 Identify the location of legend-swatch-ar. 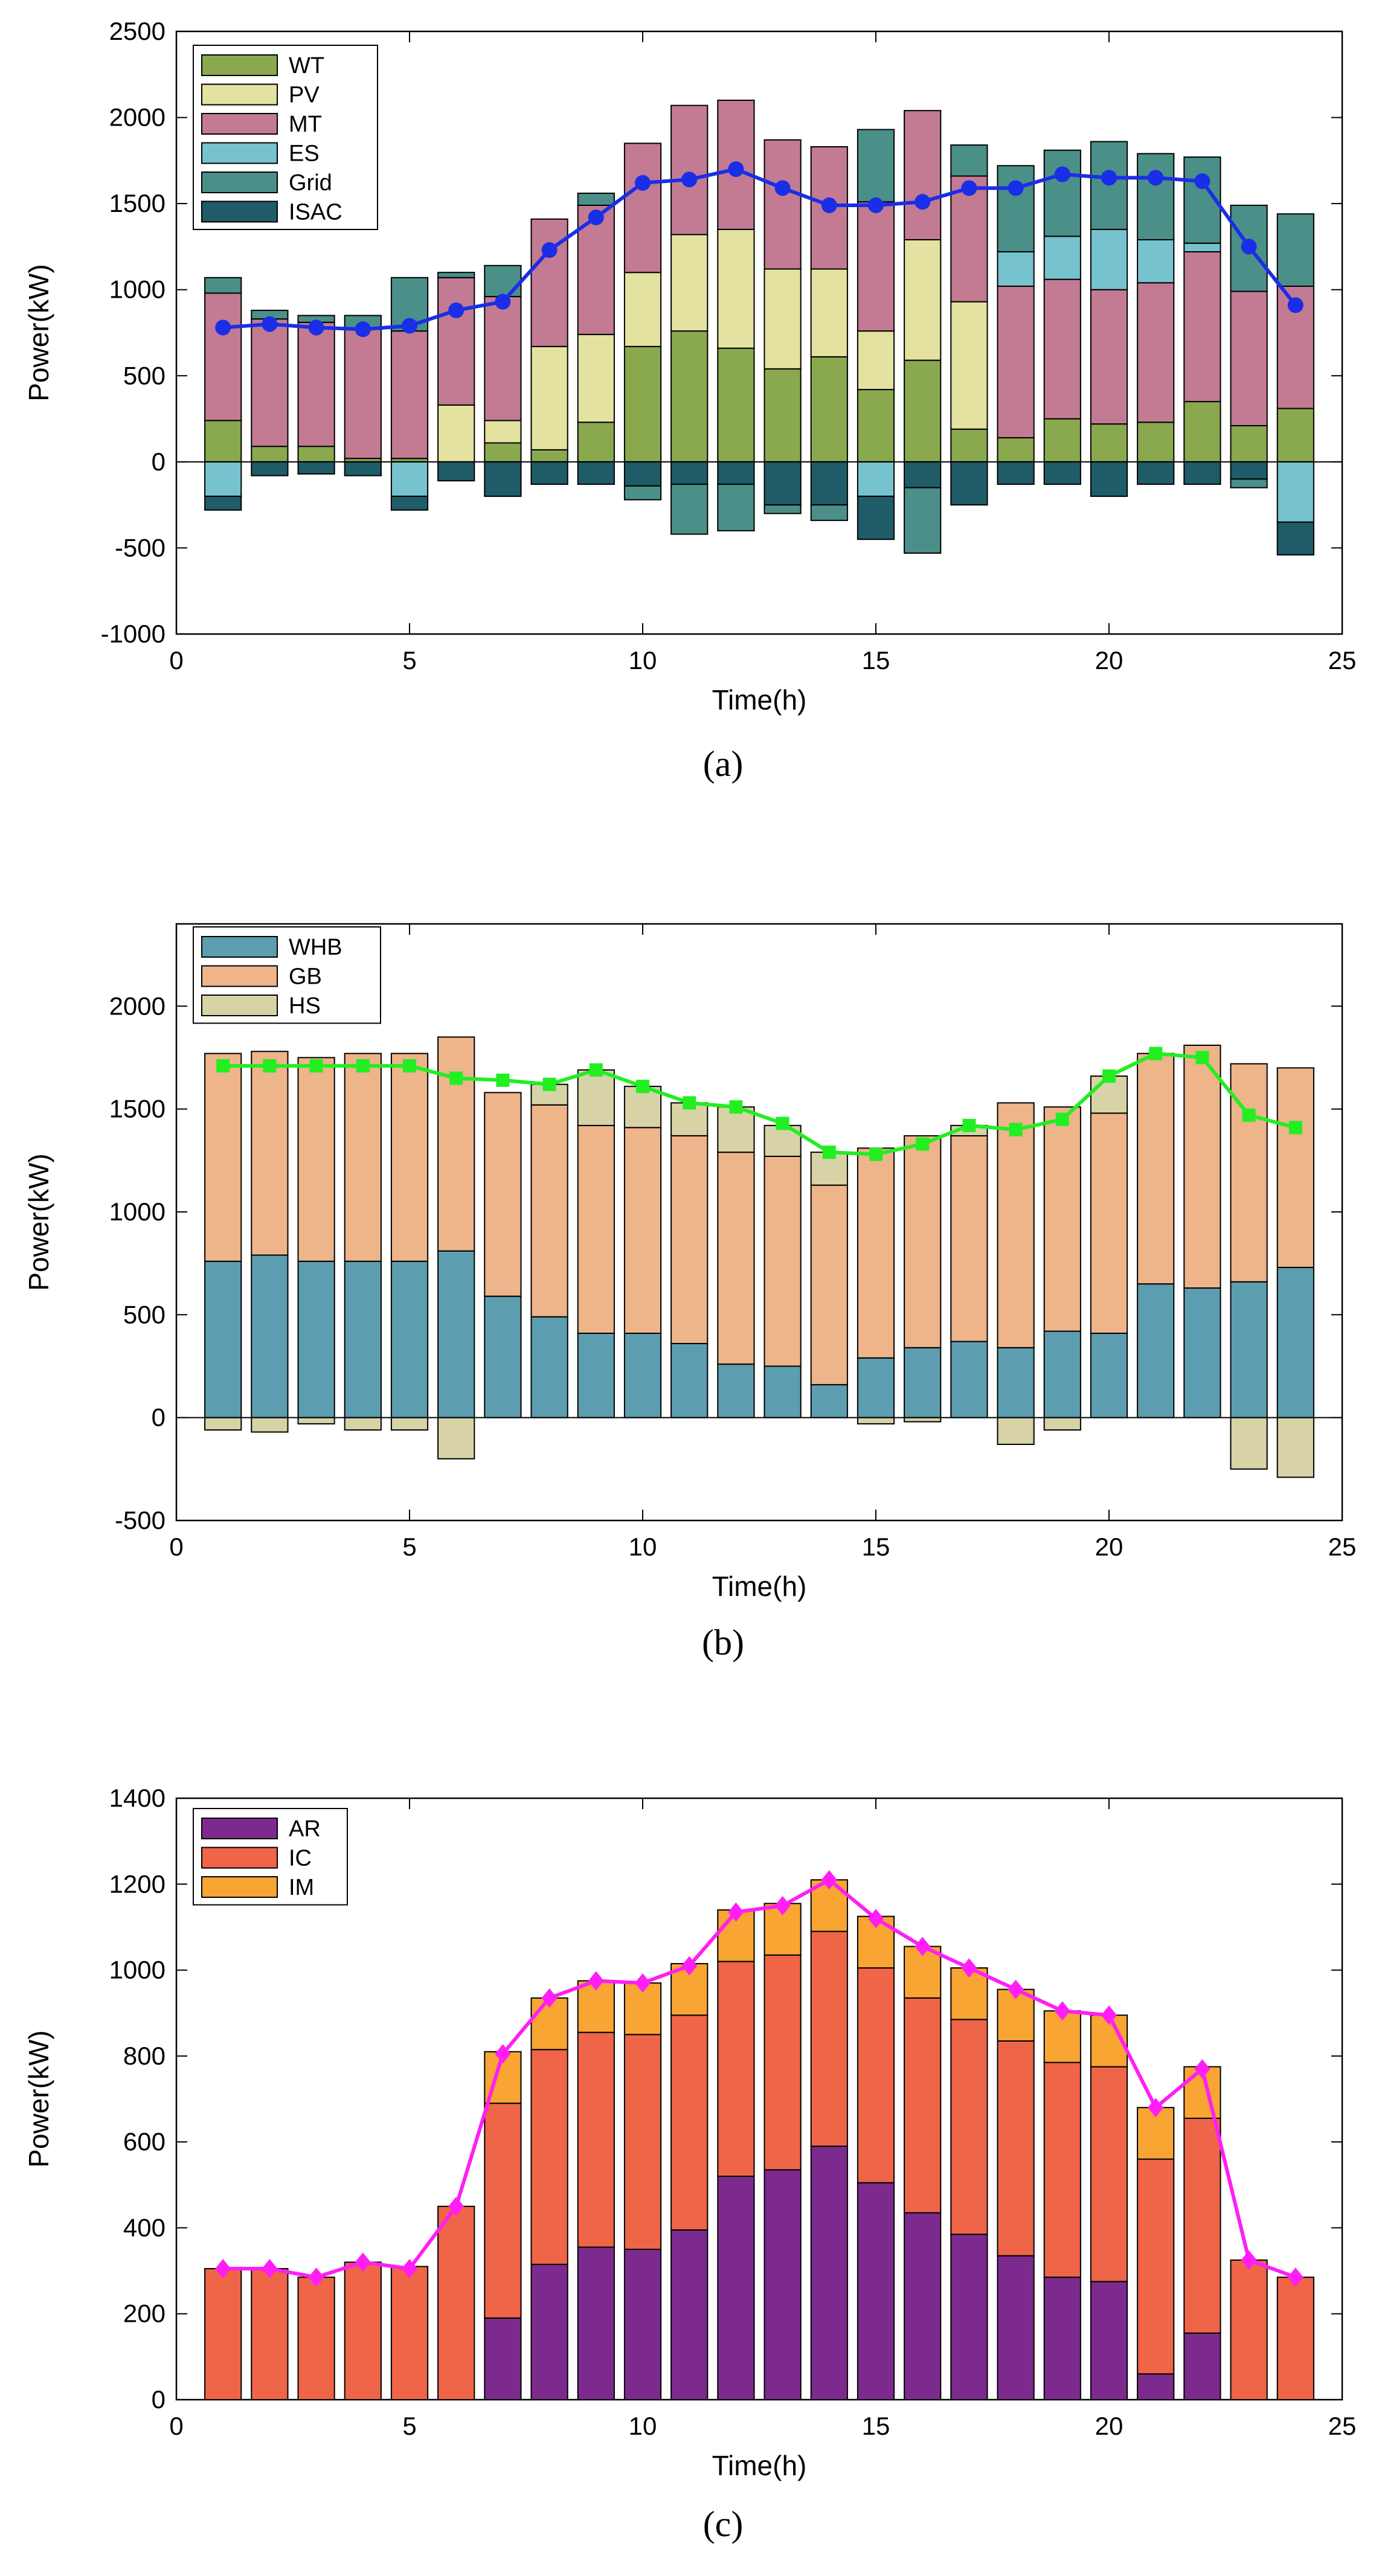
(239, 1828).